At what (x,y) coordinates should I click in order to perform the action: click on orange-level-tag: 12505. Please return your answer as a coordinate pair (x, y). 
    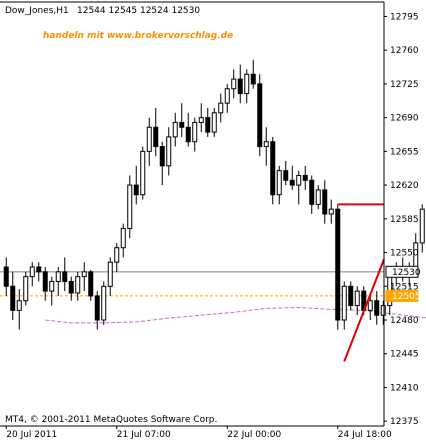
    Looking at the image, I should click on (403, 295).